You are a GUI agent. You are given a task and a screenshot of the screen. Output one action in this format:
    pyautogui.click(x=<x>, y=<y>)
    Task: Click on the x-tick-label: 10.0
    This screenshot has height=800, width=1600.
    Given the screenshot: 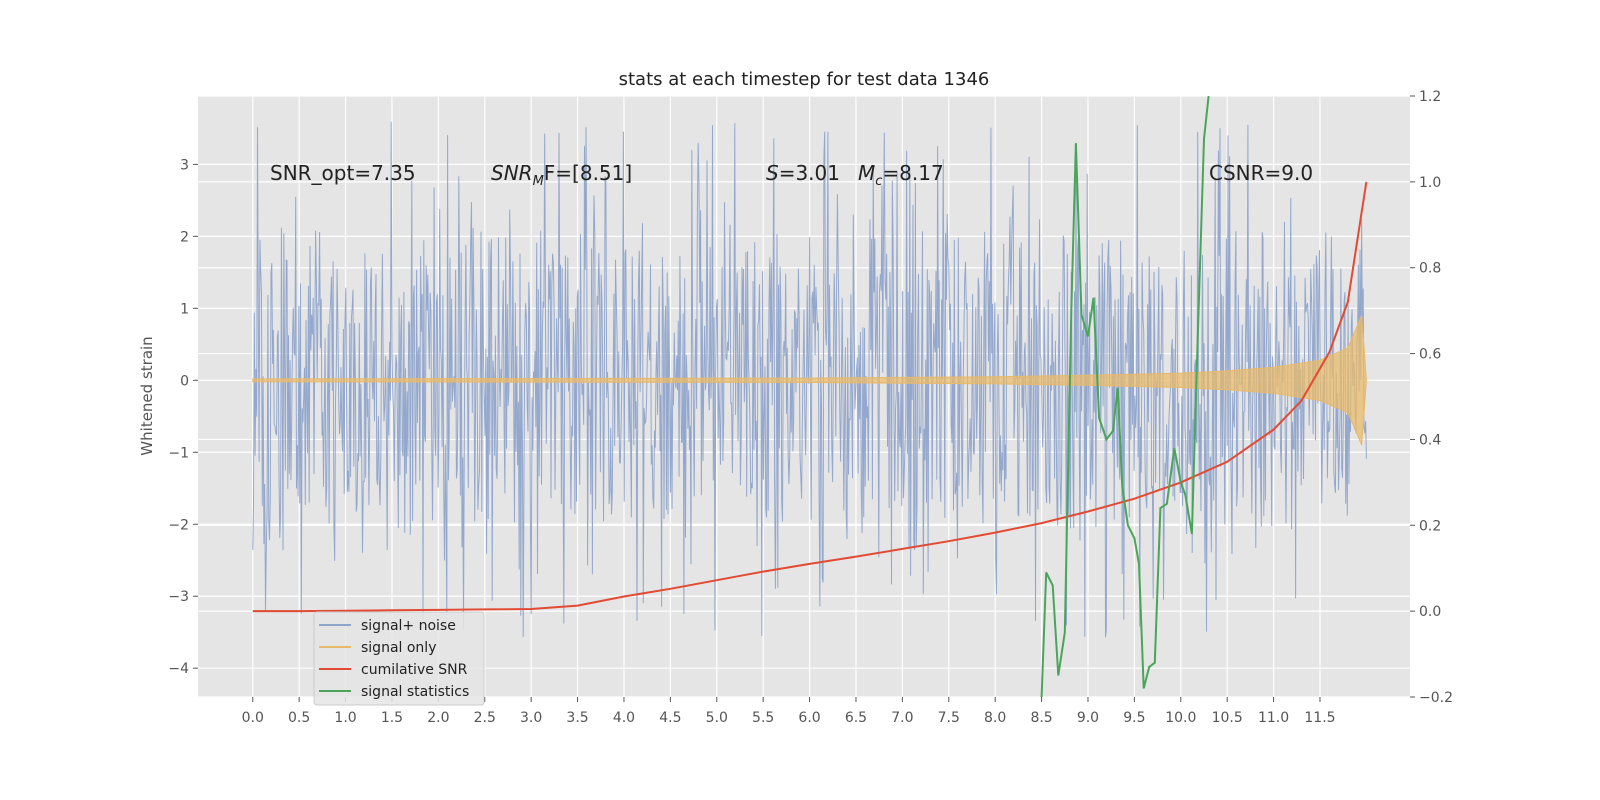 What is the action you would take?
    pyautogui.click(x=1180, y=718)
    